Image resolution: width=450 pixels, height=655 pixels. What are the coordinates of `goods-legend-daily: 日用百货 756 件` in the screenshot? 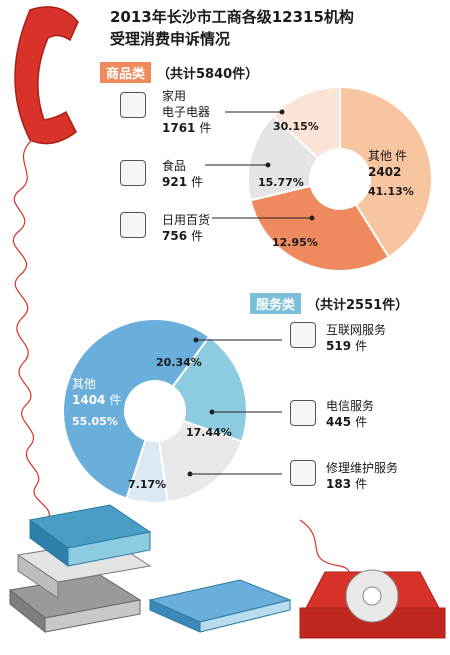 It's located at (186, 228).